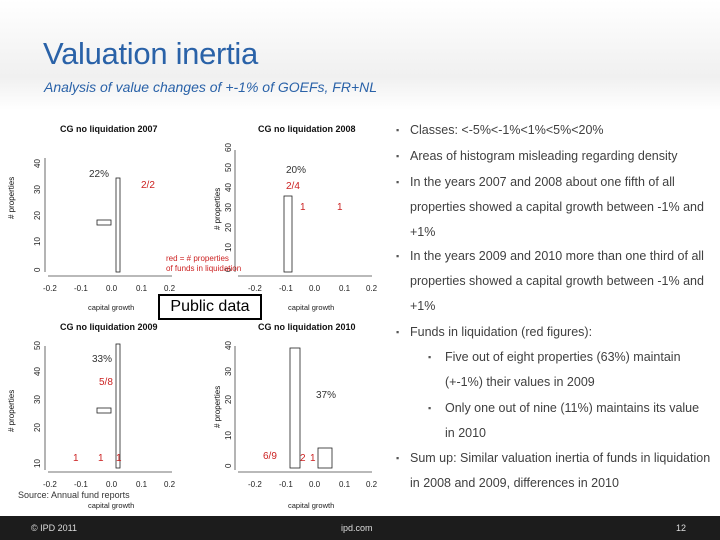 Image resolution: width=720 pixels, height=540 pixels. I want to click on panel-2007-xlabel: capital growth, so click(111, 307).